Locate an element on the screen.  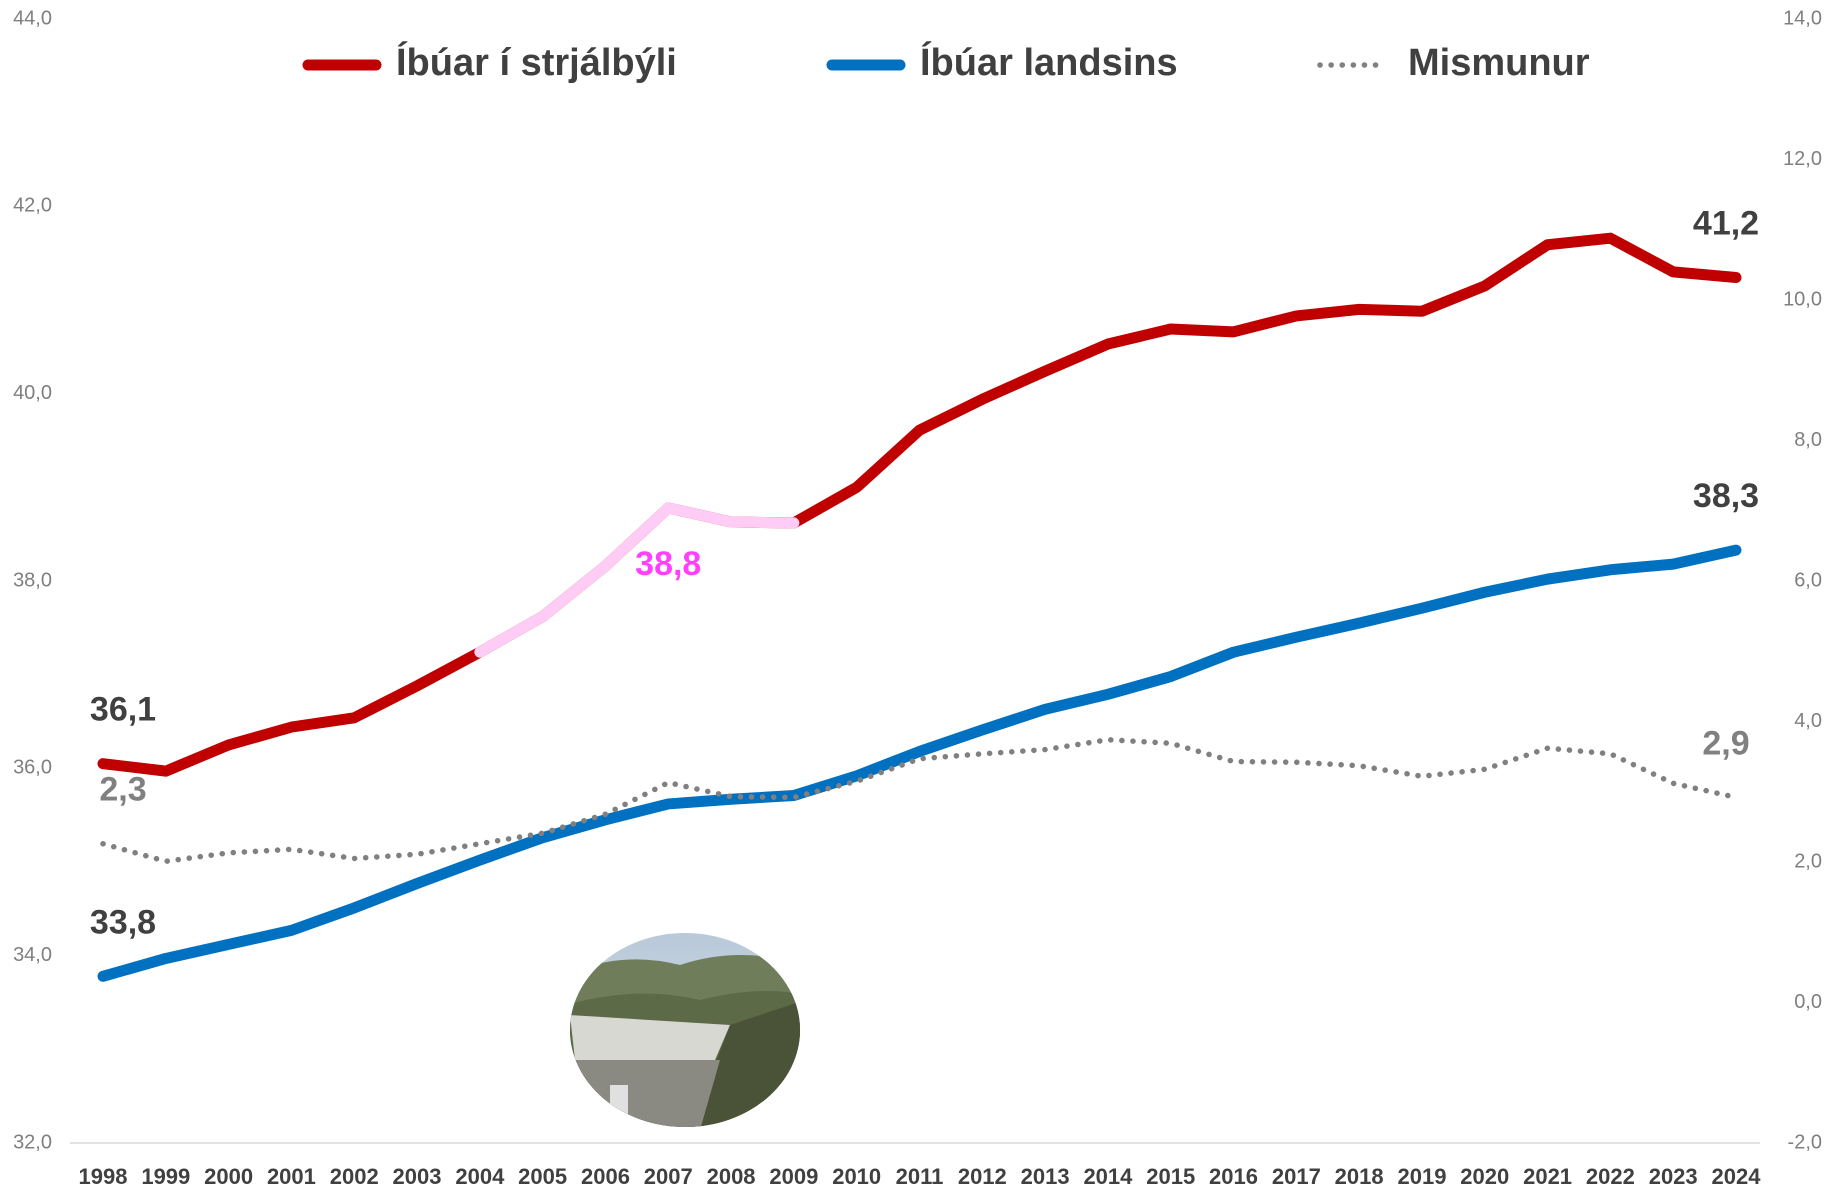
x-tick-label: 2010 is located at coordinates (856, 1176).